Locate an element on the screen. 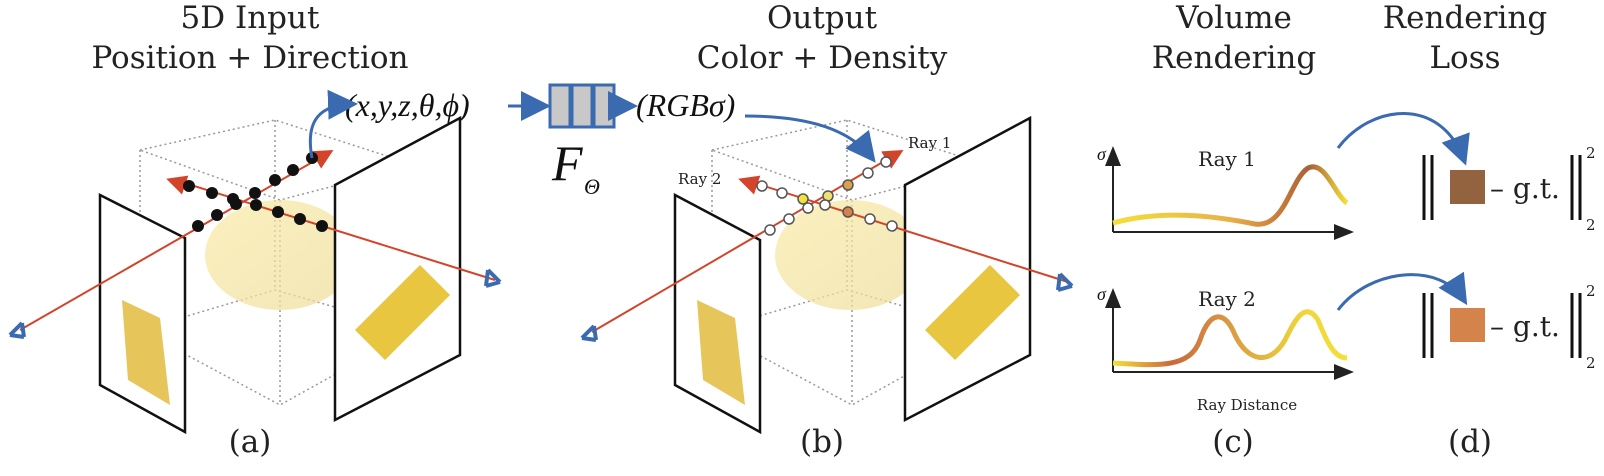 This screenshot has height=476, width=1604. camera-icon-a-left is located at coordinates (17, 330).